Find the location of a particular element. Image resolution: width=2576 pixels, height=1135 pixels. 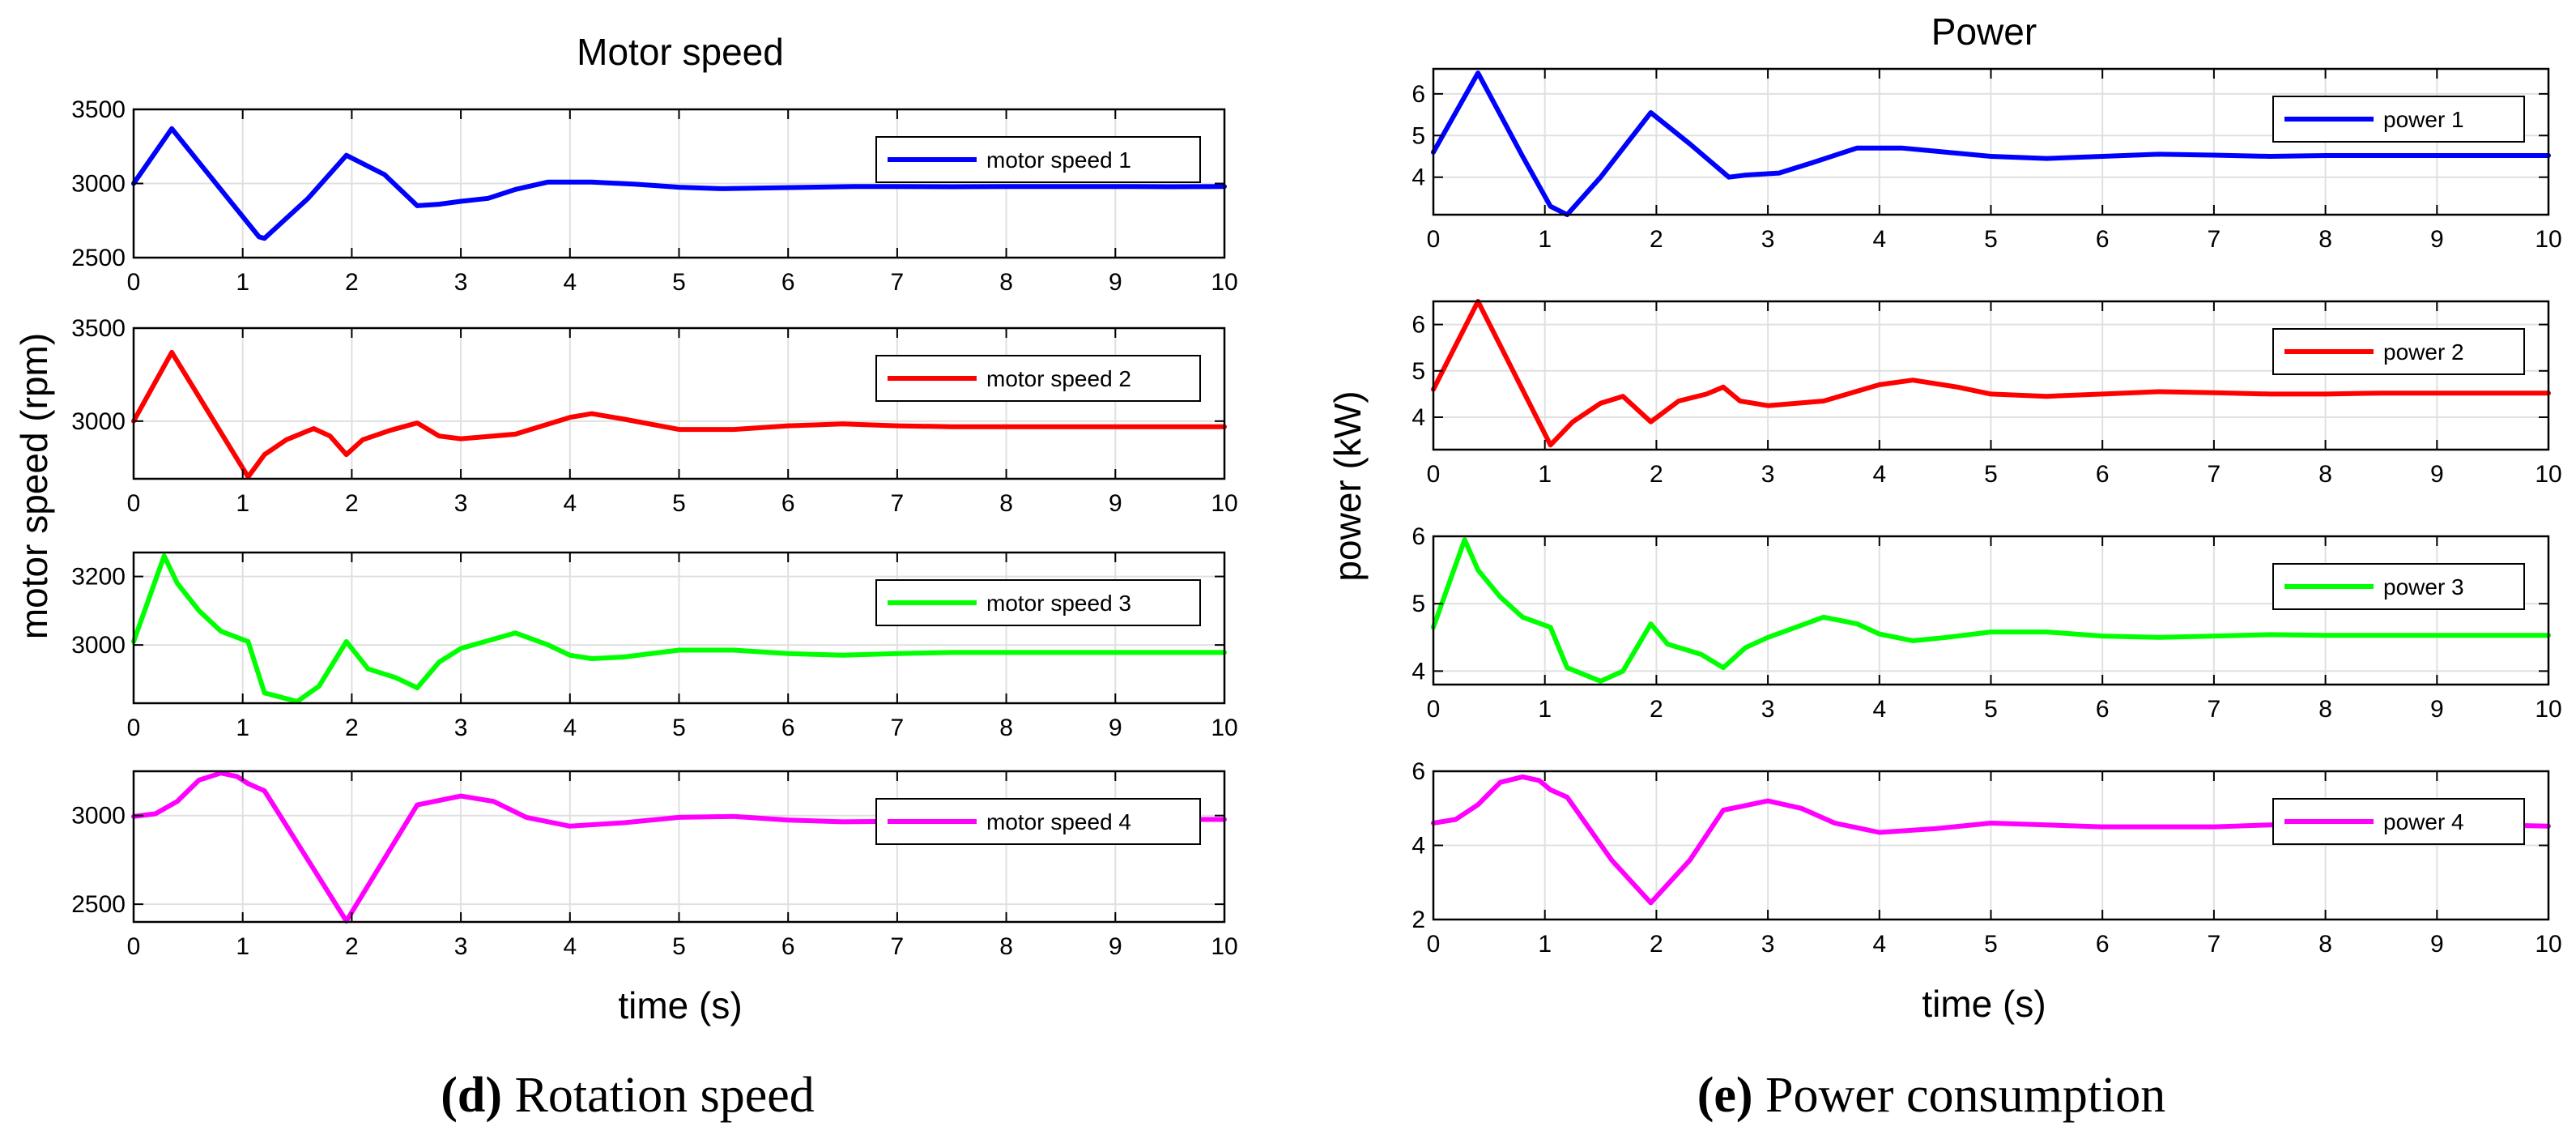

legend-label: power 2 is located at coordinates (2423, 352).